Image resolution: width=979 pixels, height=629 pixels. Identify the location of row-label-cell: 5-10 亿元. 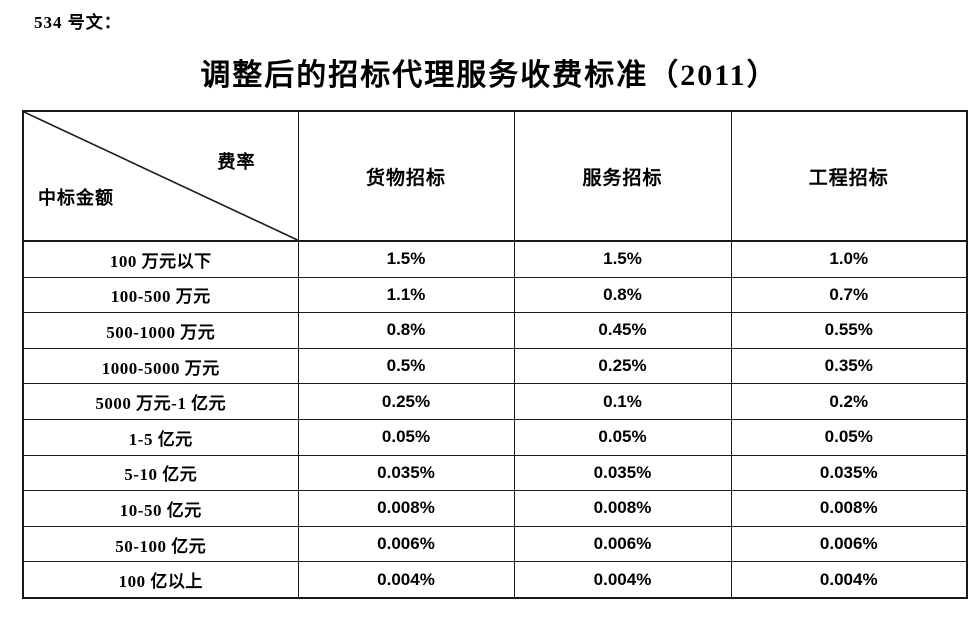
(160, 473).